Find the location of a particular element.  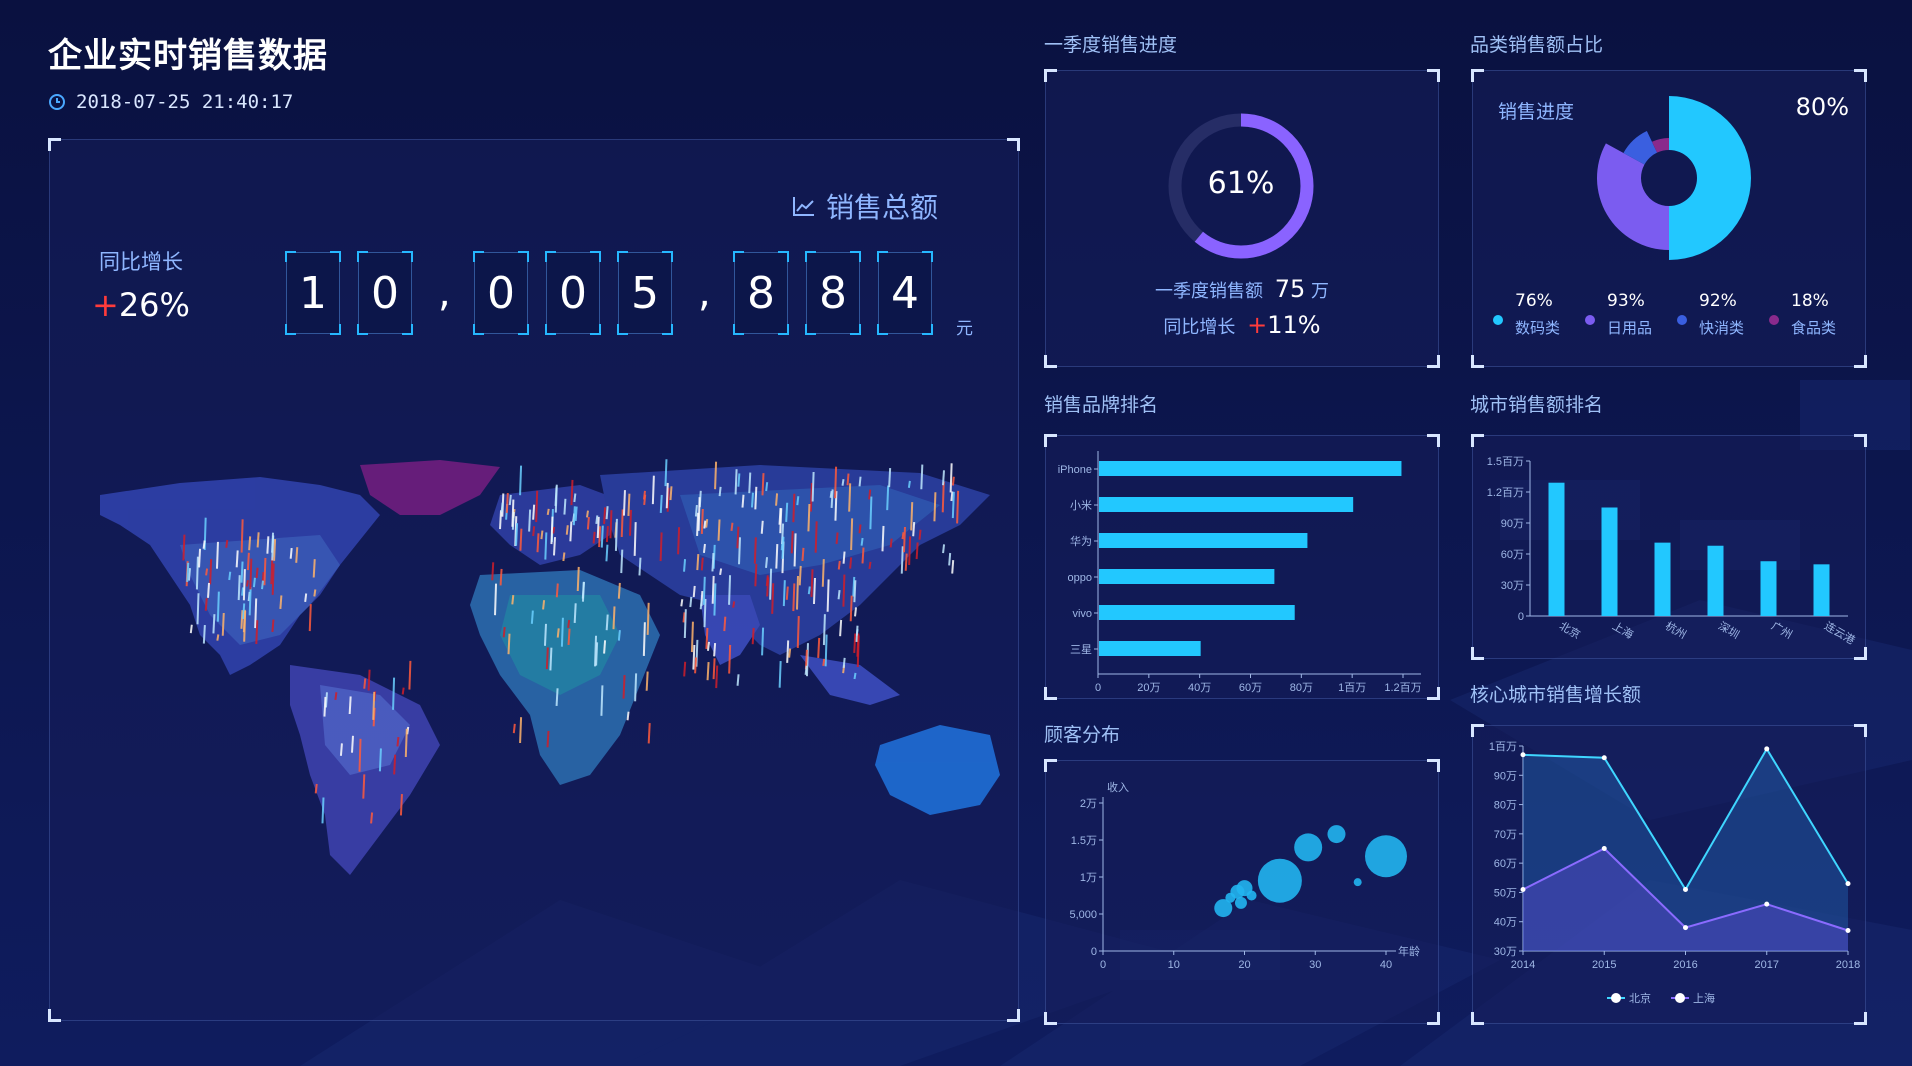

category-pct: 18% is located at coordinates (1810, 301).